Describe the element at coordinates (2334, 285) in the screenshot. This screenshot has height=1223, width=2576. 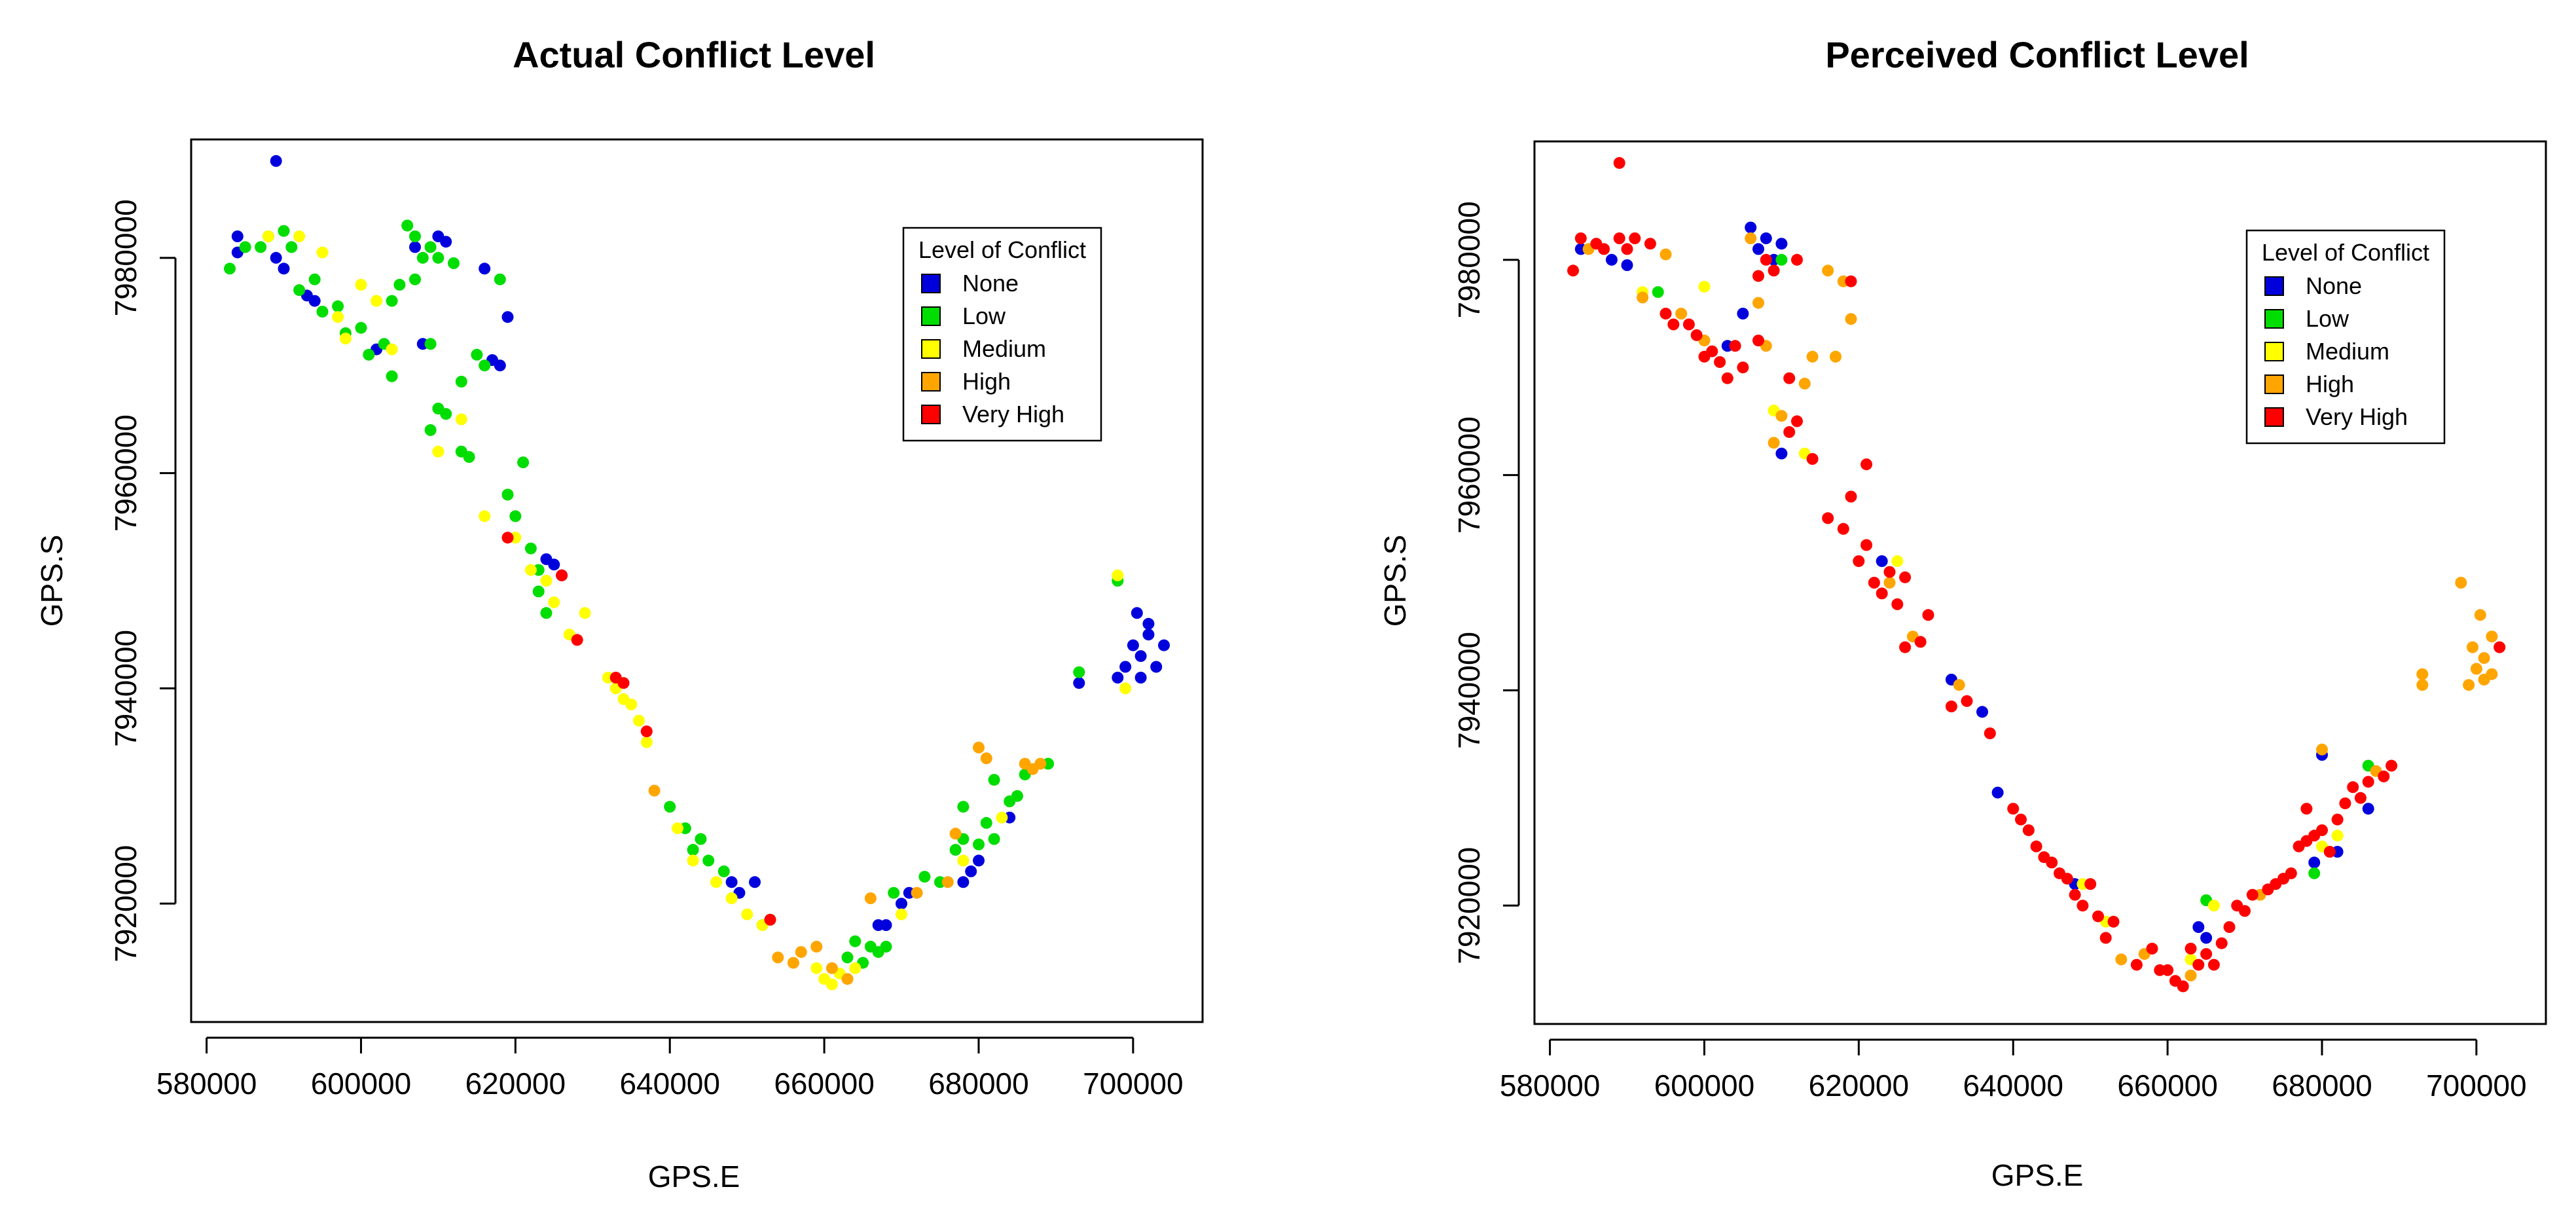
I see `legend-entry-label: None` at that location.